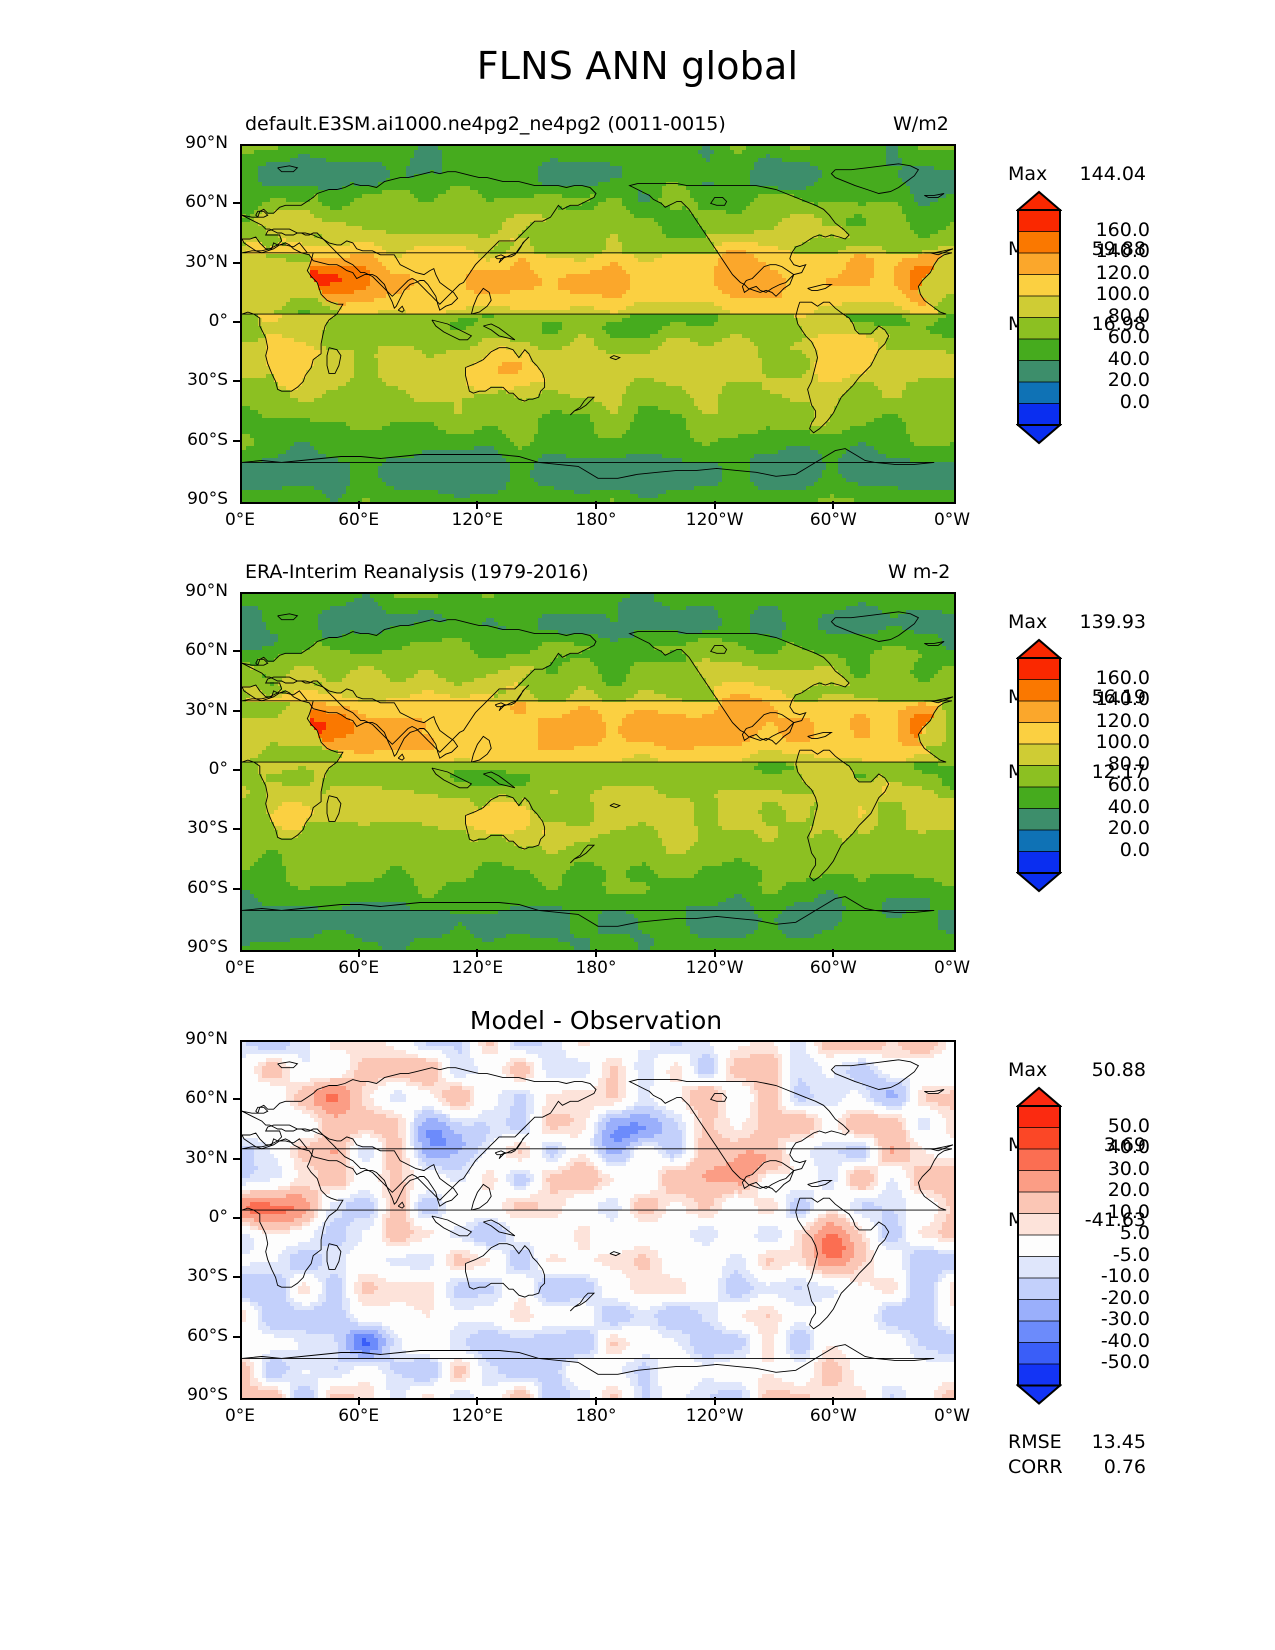  Describe the element at coordinates (207, 380) in the screenshot. I see `y-axis-tick-label: 30°S` at that location.